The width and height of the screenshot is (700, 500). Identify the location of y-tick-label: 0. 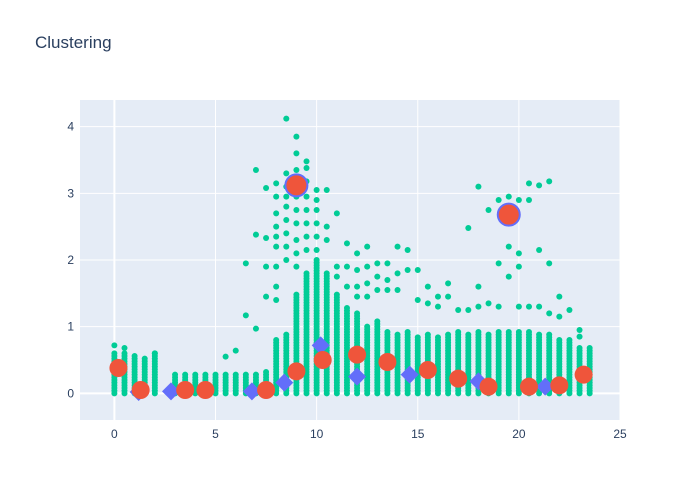
(70, 393).